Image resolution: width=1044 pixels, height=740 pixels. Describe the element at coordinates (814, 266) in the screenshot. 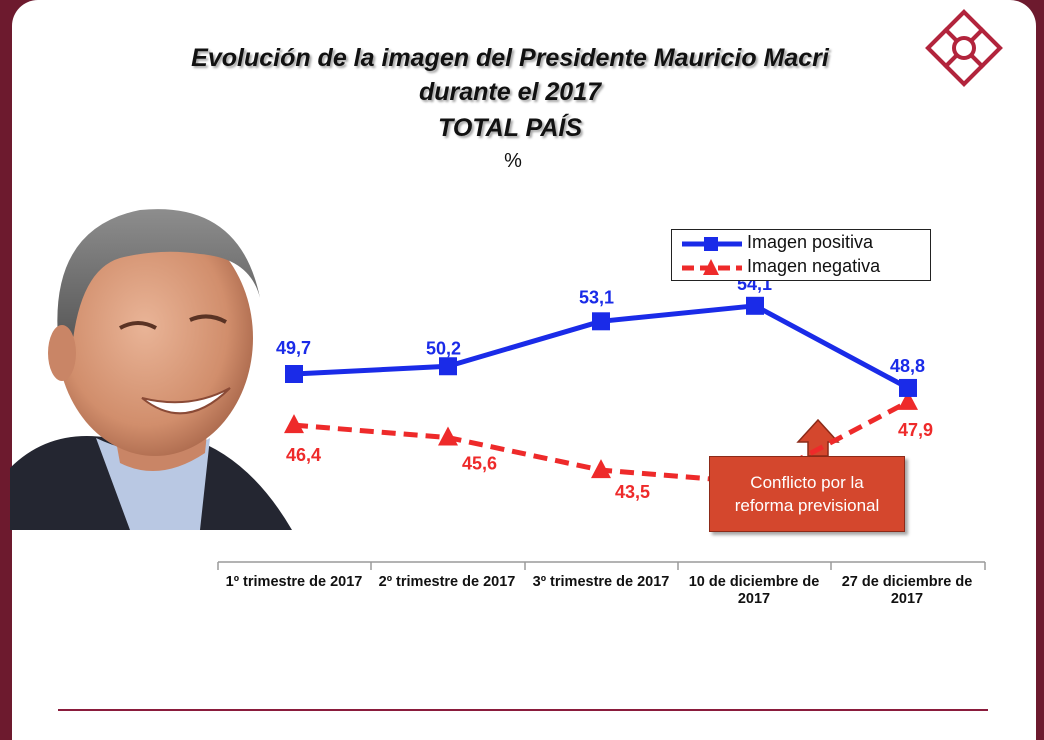

I see `legend-label-negative: Imagen negativa` at that location.